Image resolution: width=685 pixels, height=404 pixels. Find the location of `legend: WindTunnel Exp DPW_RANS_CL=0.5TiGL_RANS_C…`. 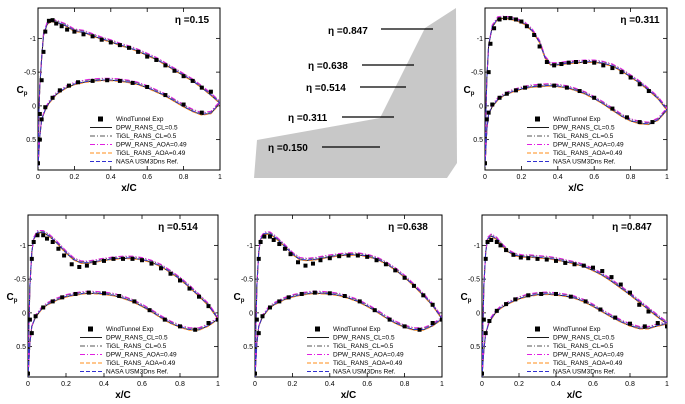

legend: WindTunnel Exp DPW_RANS_CL=0.5TiGL_RANS_C… is located at coordinates (575, 141).